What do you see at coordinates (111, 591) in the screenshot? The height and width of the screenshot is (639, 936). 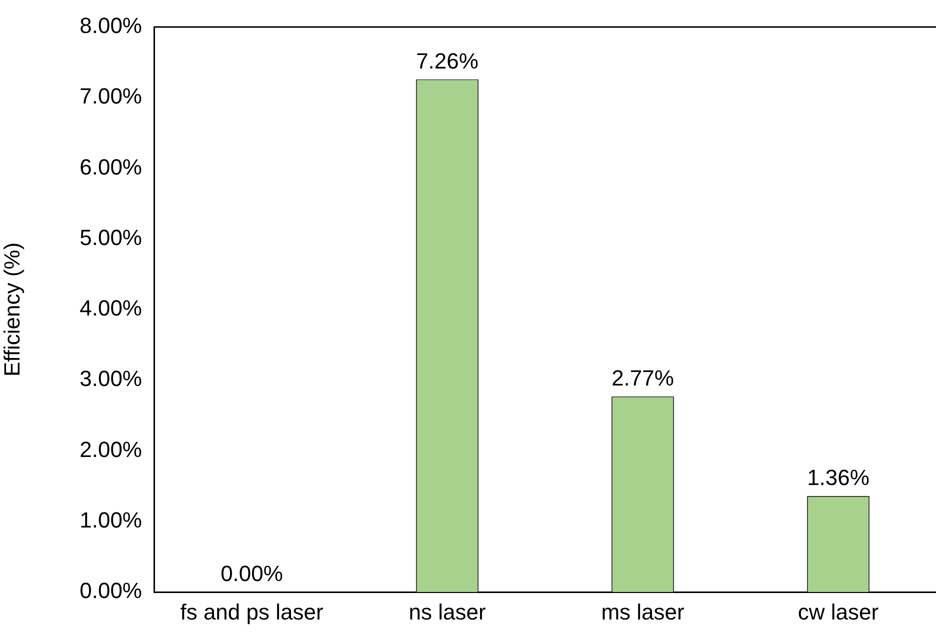 I see `y-tick-label: 0.00%` at bounding box center [111, 591].